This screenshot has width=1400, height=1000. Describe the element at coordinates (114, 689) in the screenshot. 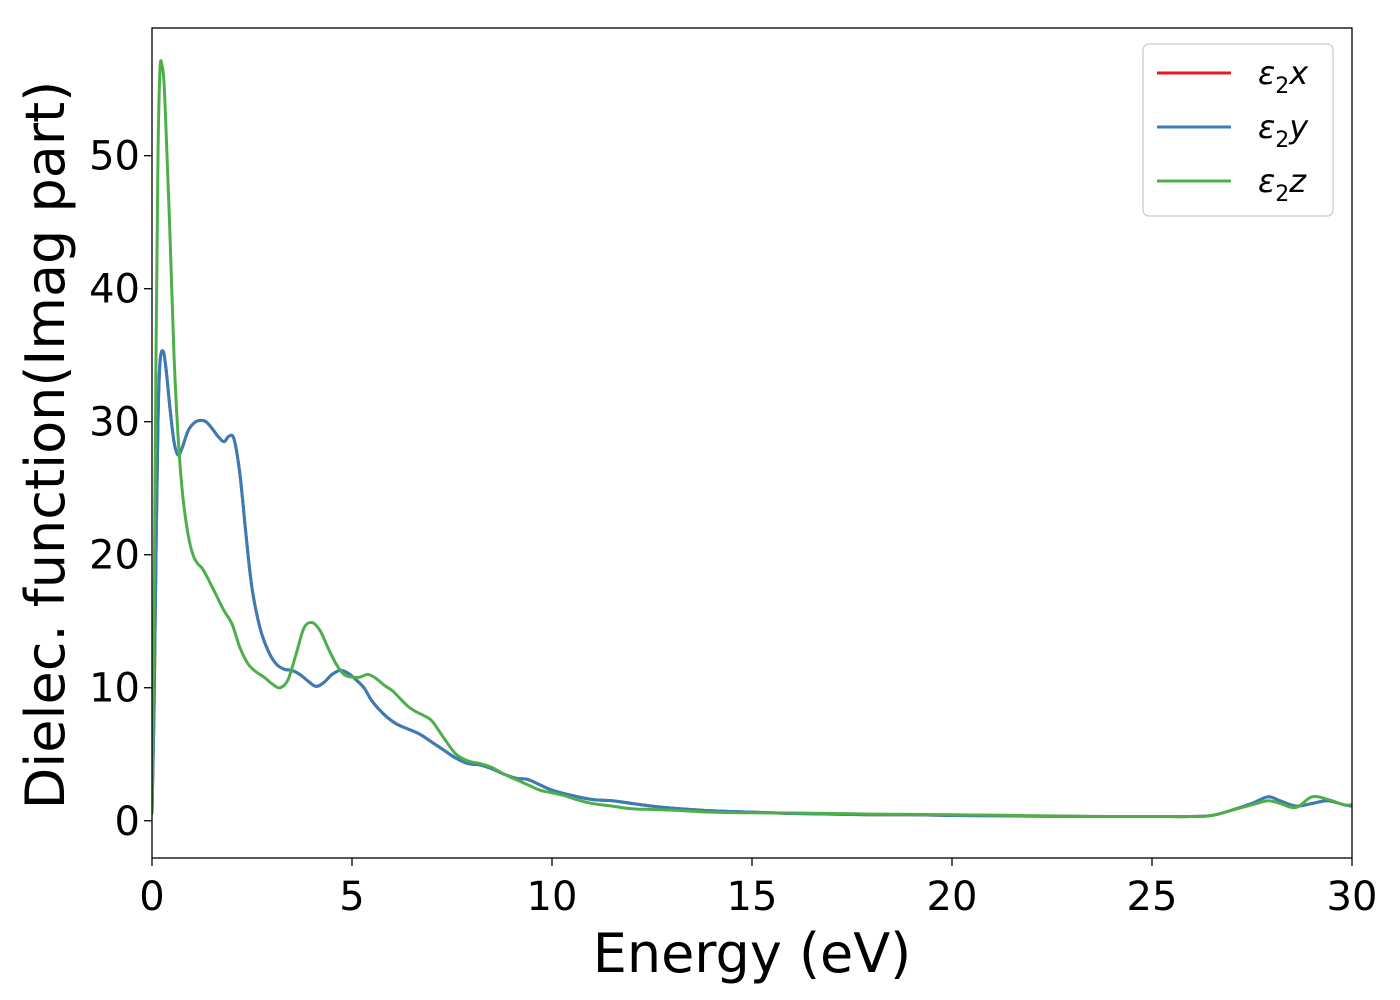

I see `y-tick-label: 10` at that location.